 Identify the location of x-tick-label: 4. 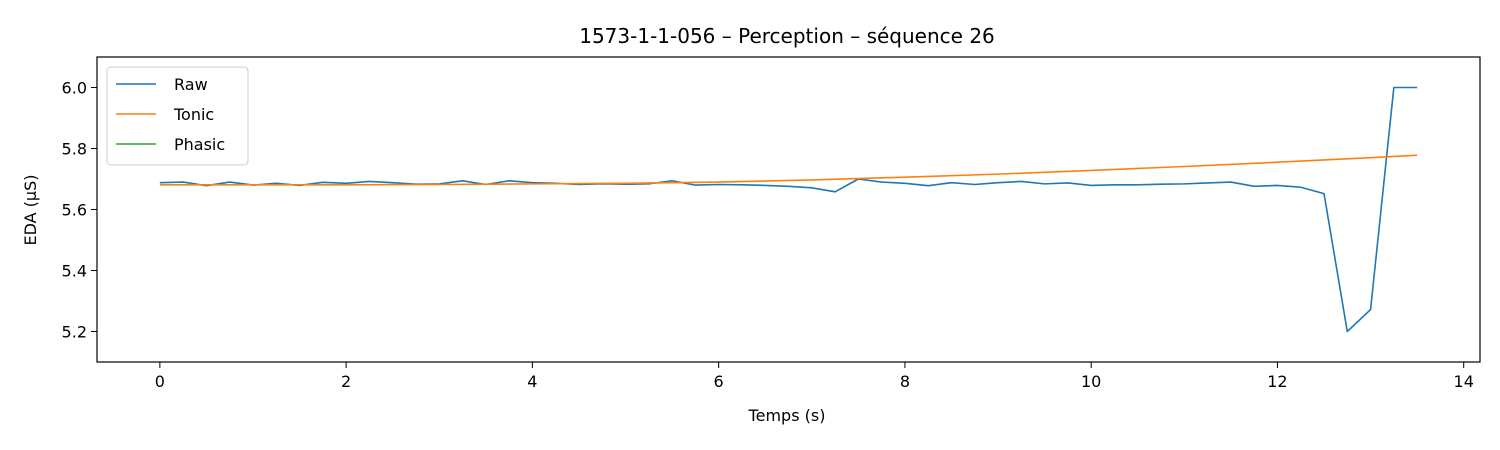
(532, 381).